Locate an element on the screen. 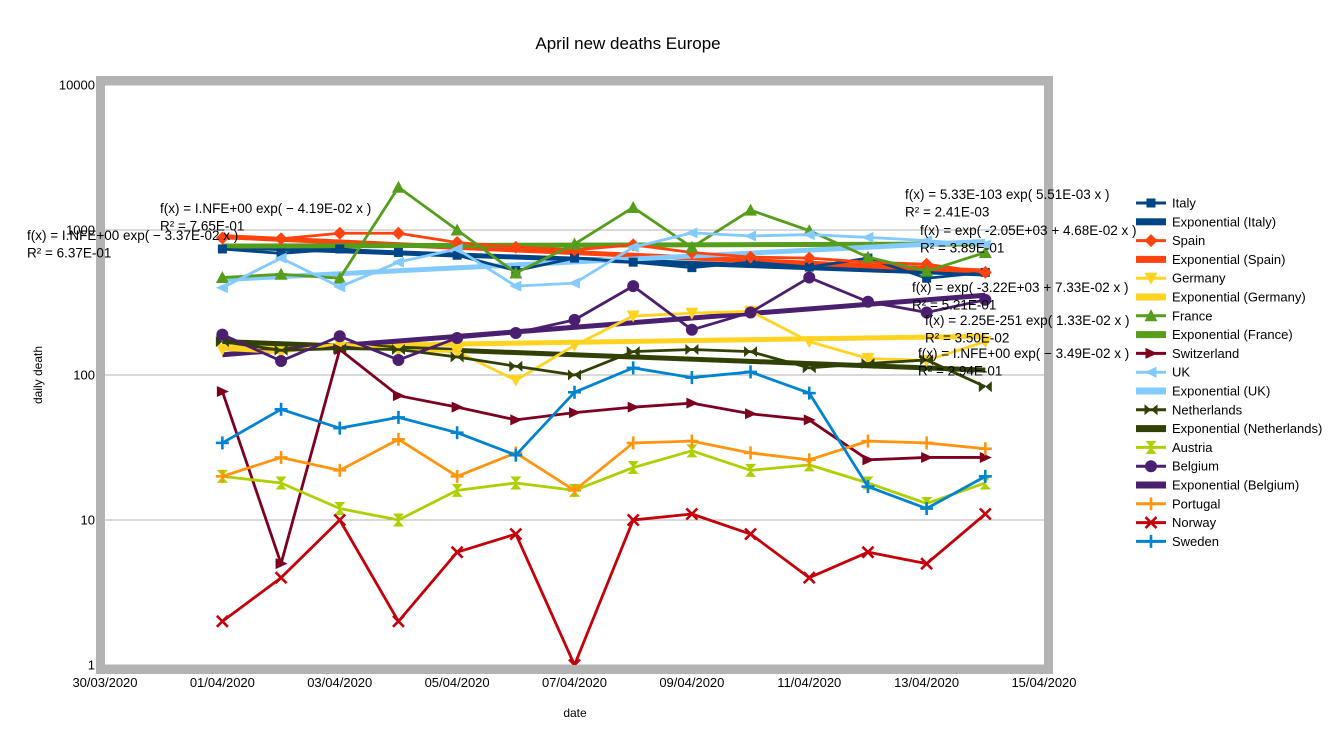  legend-item-spain-marker is located at coordinates (1151, 241).